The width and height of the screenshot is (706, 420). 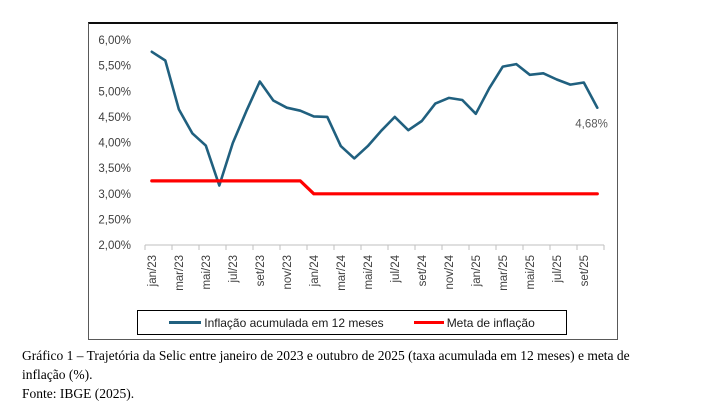 I want to click on target-series-line, so click(x=374, y=187).